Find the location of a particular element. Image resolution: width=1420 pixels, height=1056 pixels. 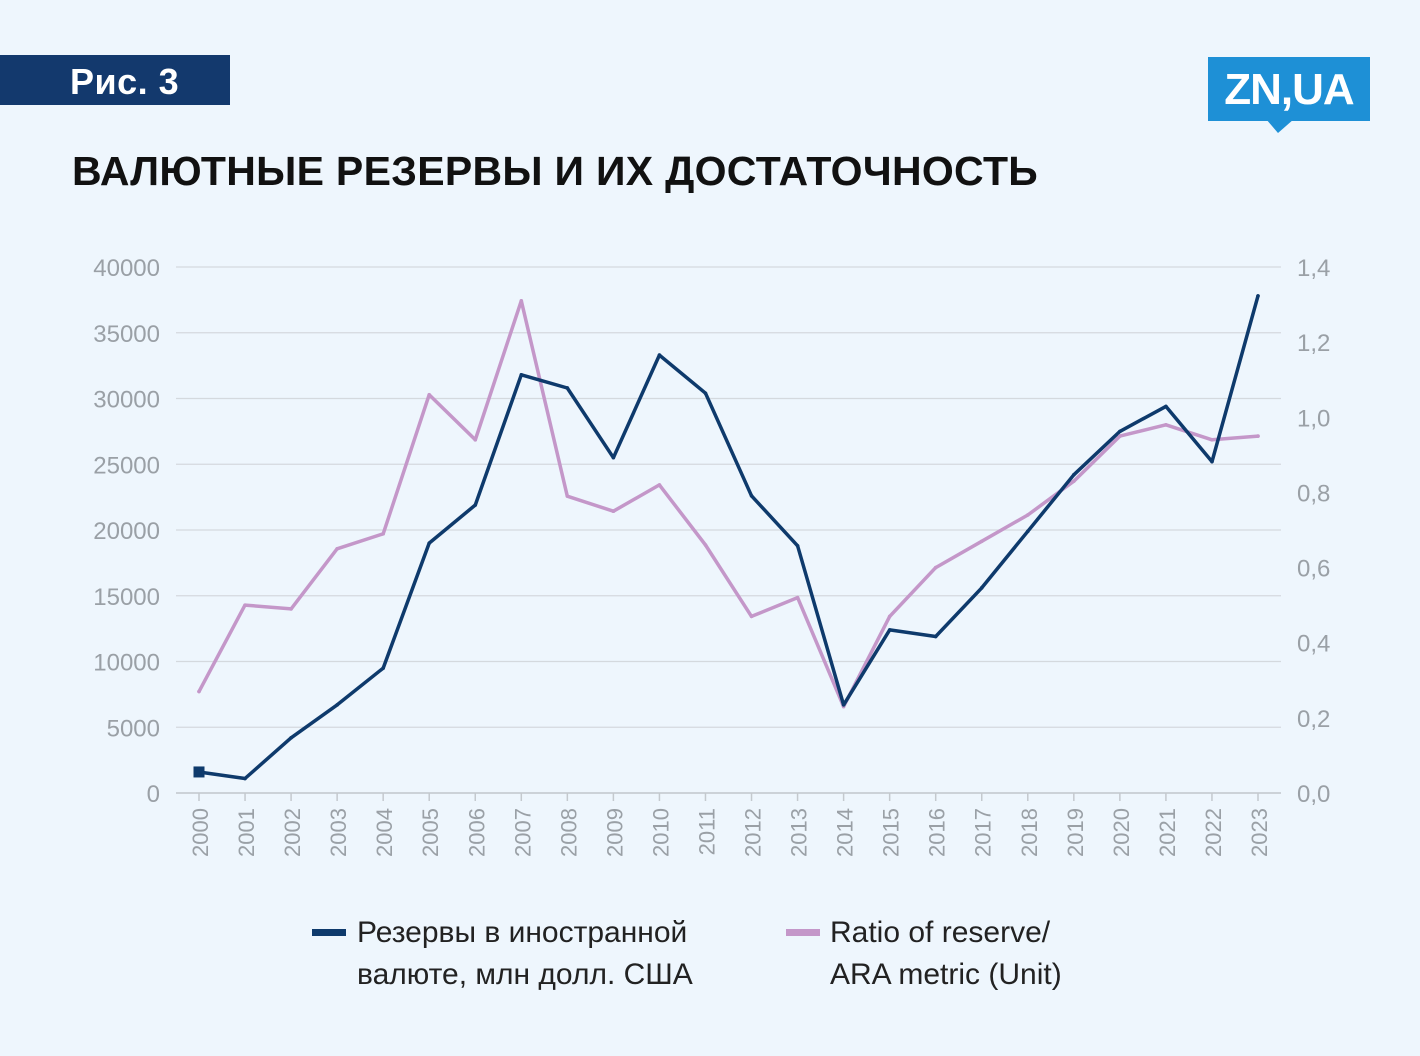

y-left-tick-label: 35000 is located at coordinates (126, 334).